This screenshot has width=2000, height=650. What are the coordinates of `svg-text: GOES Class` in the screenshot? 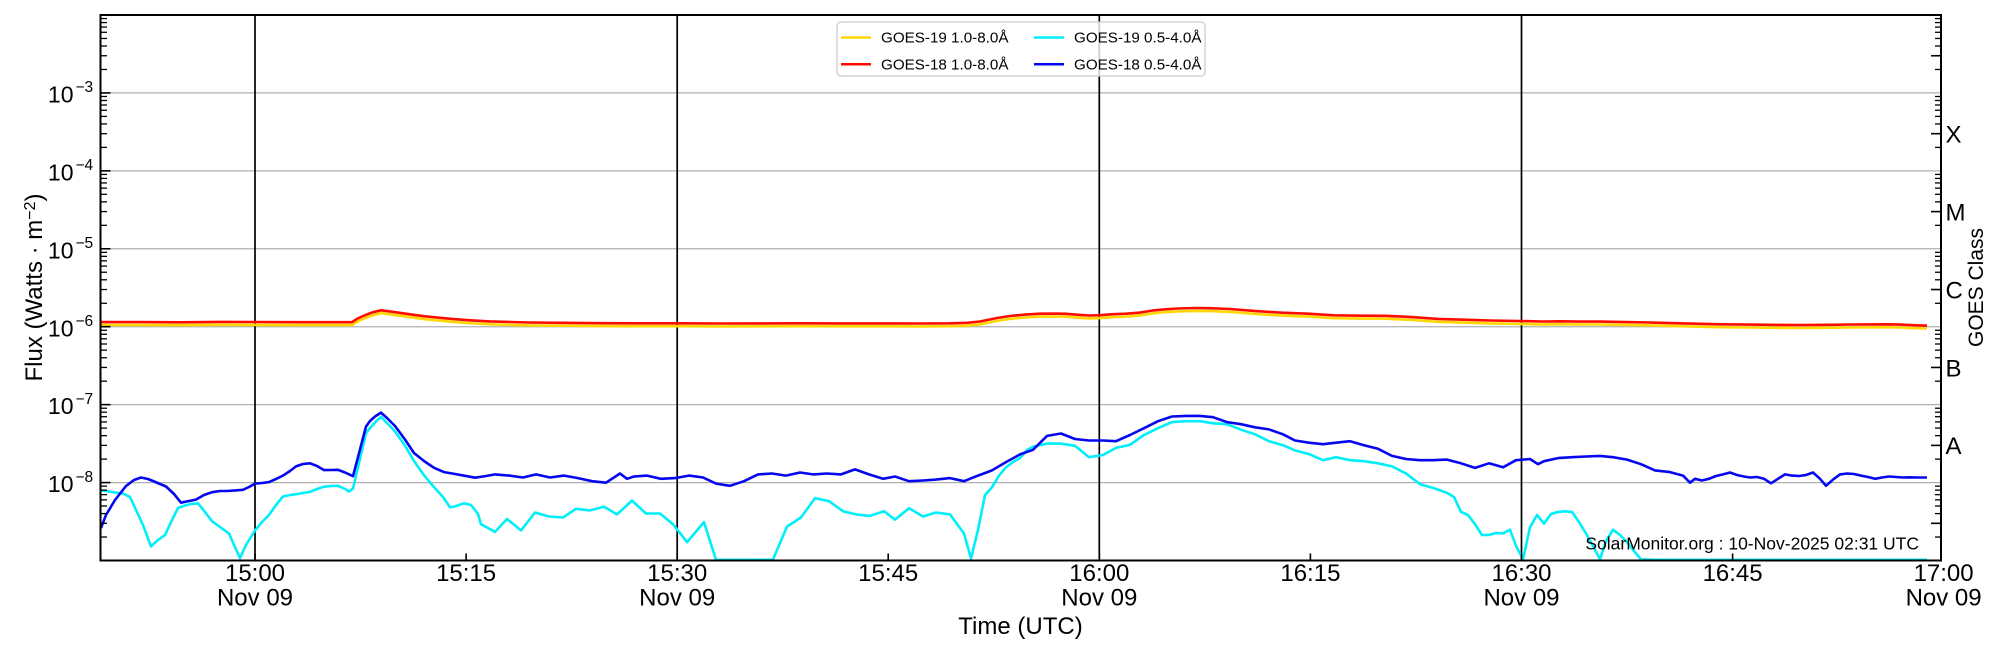 It's located at (1976, 287).